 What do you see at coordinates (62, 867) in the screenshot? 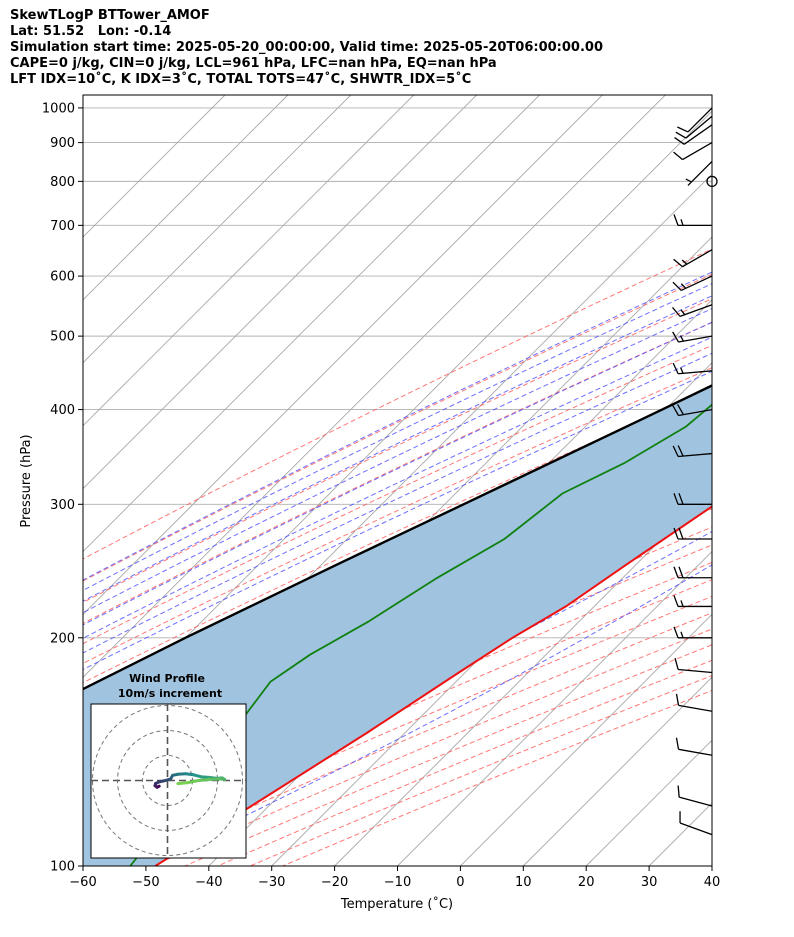
I see `y-tick-label: 100` at bounding box center [62, 867].